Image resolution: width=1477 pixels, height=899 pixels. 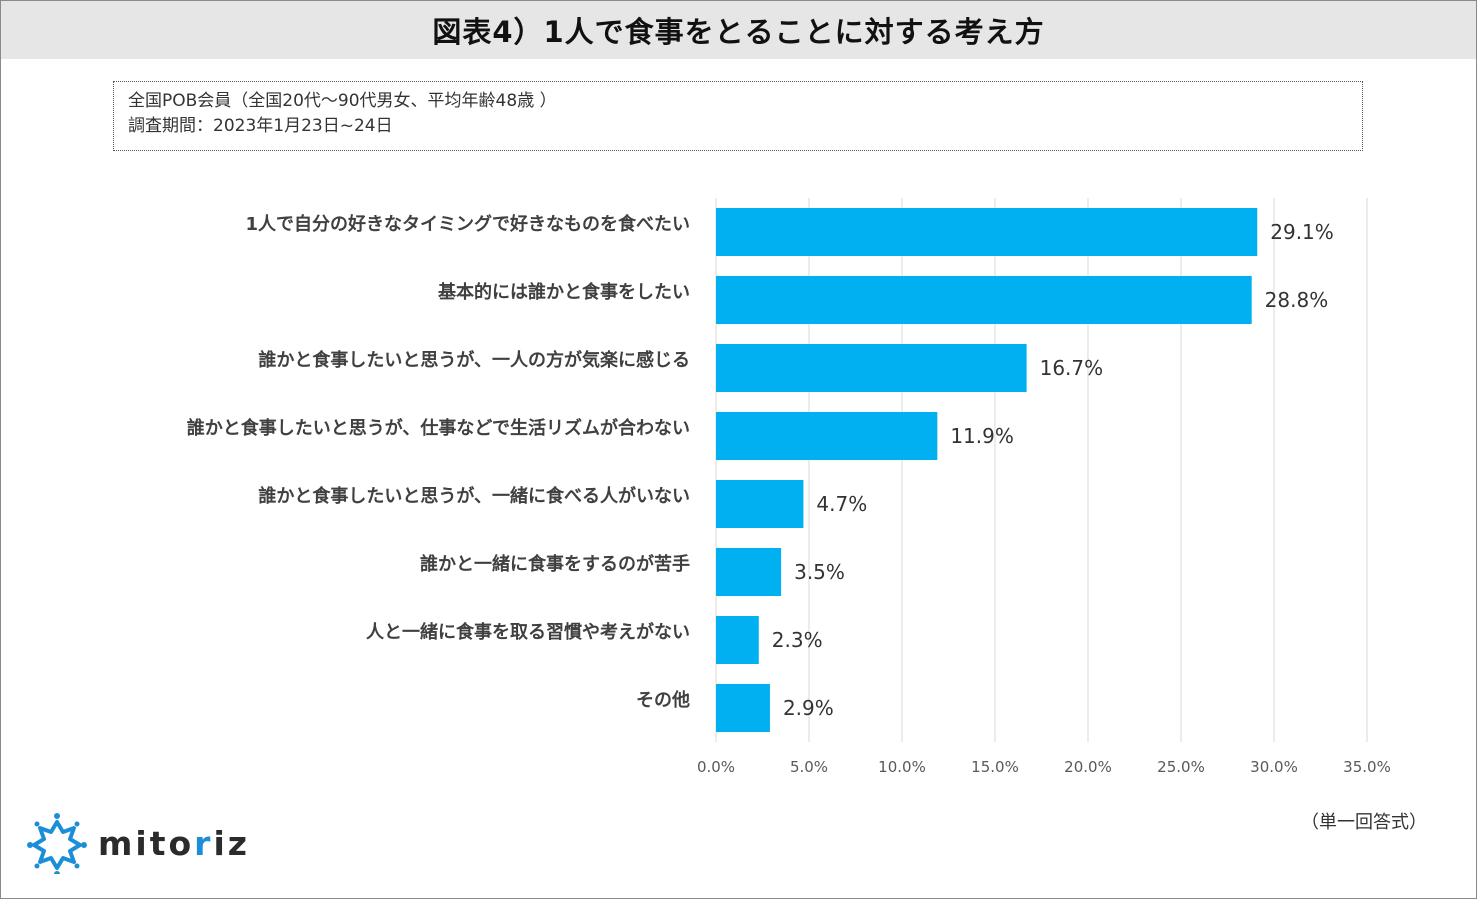 I want to click on logo-wordmark: mitoriz, so click(x=174, y=843).